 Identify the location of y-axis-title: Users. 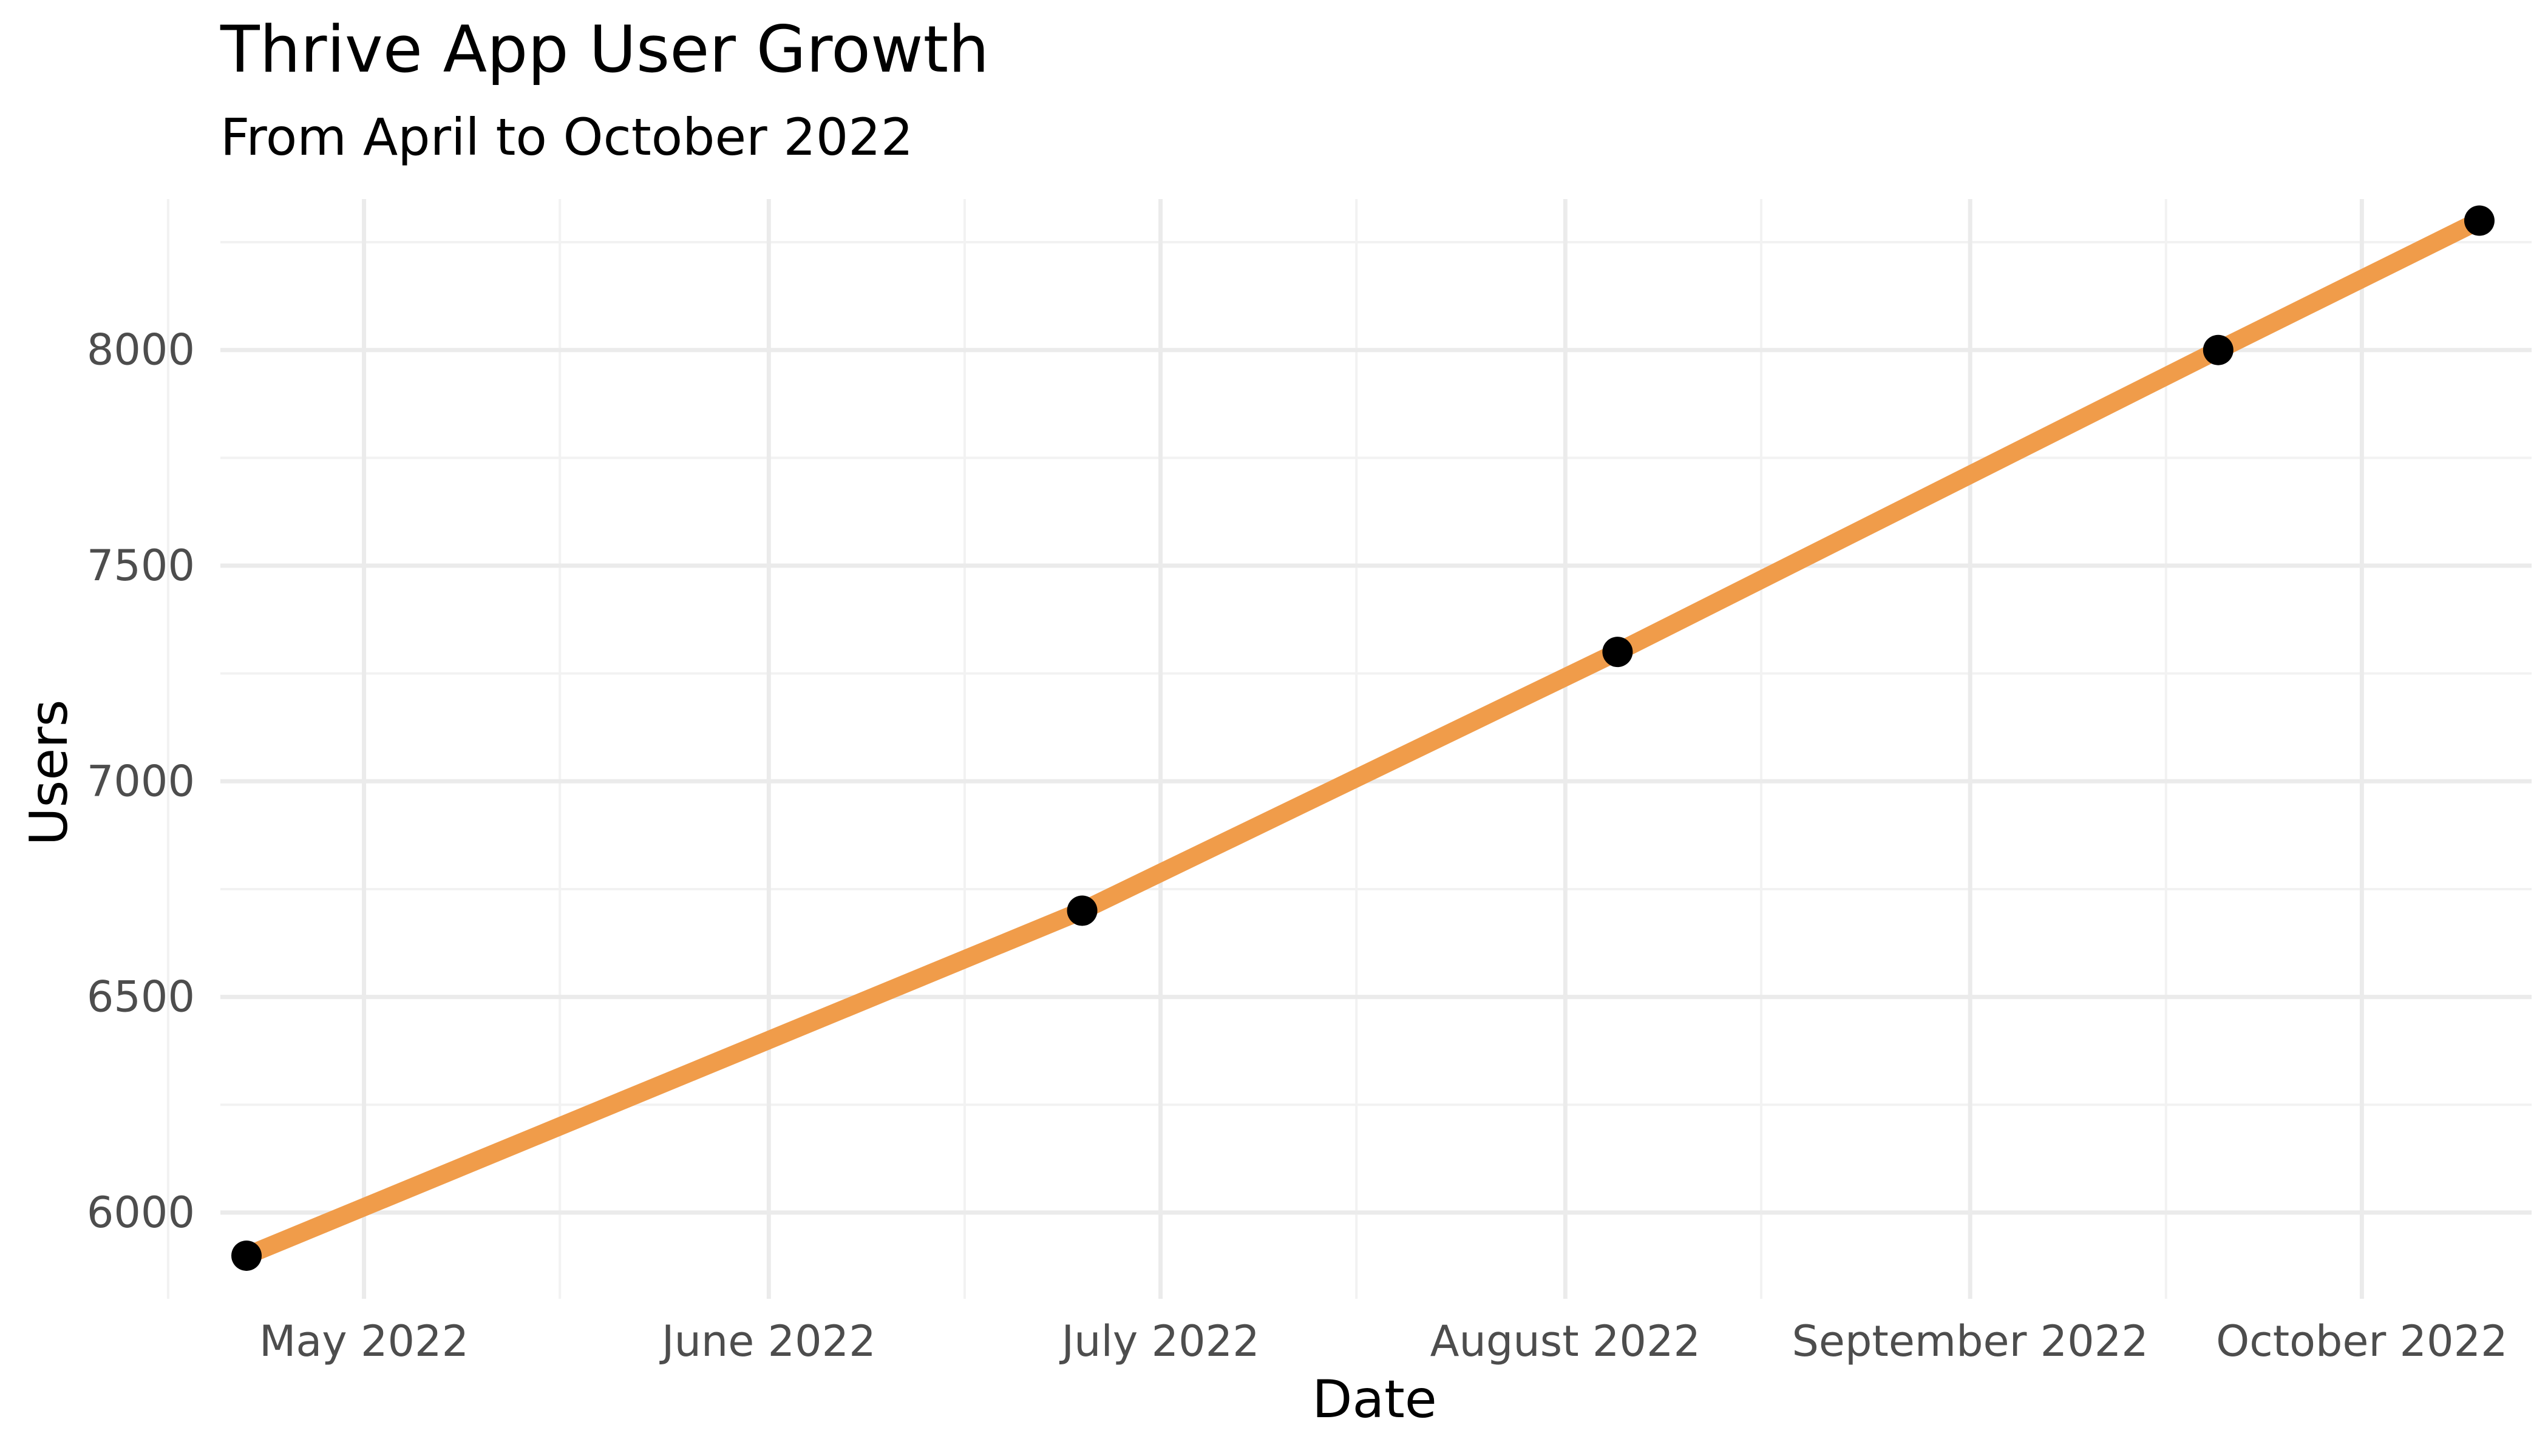
(49, 773).